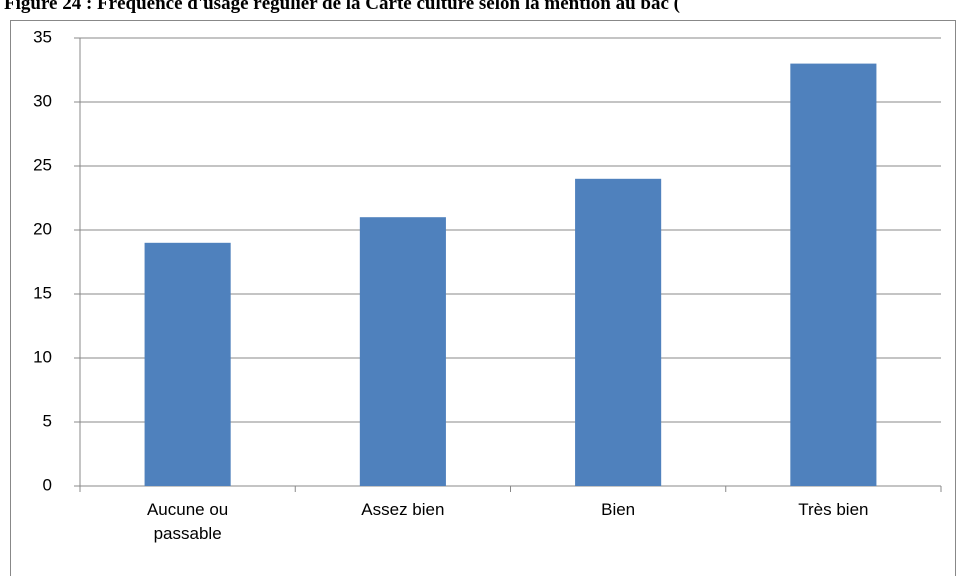  I want to click on y-tick-label: 15, so click(42, 292).